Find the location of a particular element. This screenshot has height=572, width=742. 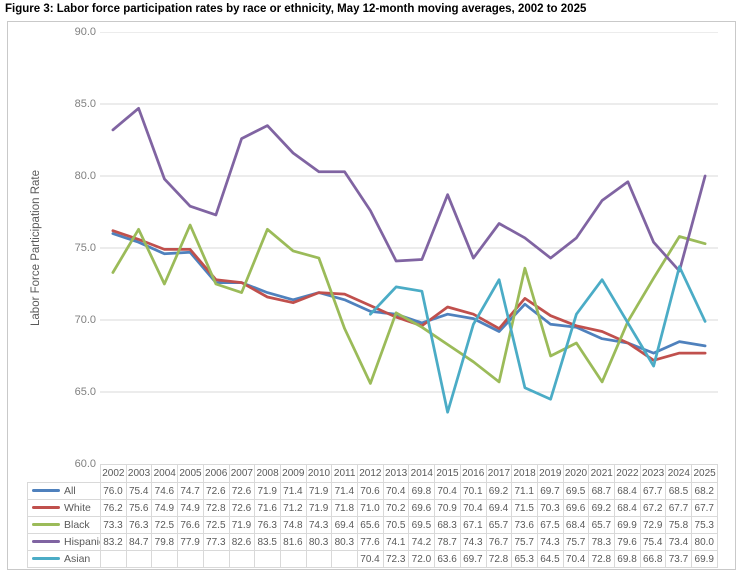

year-header-cell: 2006 is located at coordinates (216, 473).